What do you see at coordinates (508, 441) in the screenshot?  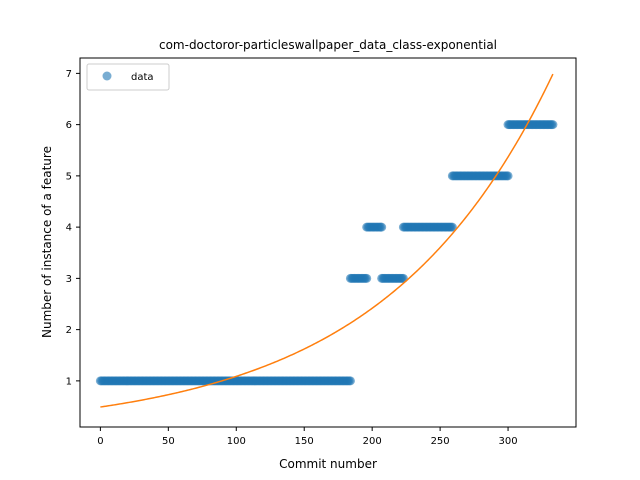 I see `x-tick-label: 300` at bounding box center [508, 441].